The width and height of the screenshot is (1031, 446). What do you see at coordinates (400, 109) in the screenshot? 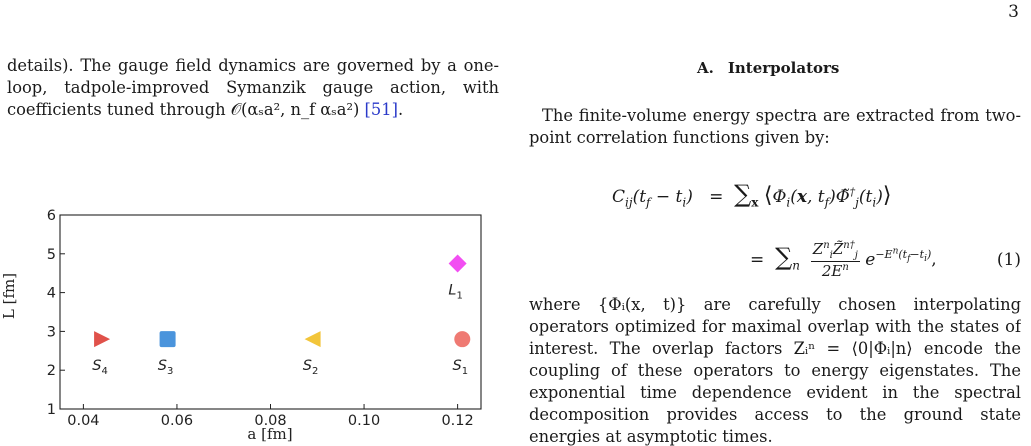
I see `left-paragraph-end: .` at bounding box center [400, 109].